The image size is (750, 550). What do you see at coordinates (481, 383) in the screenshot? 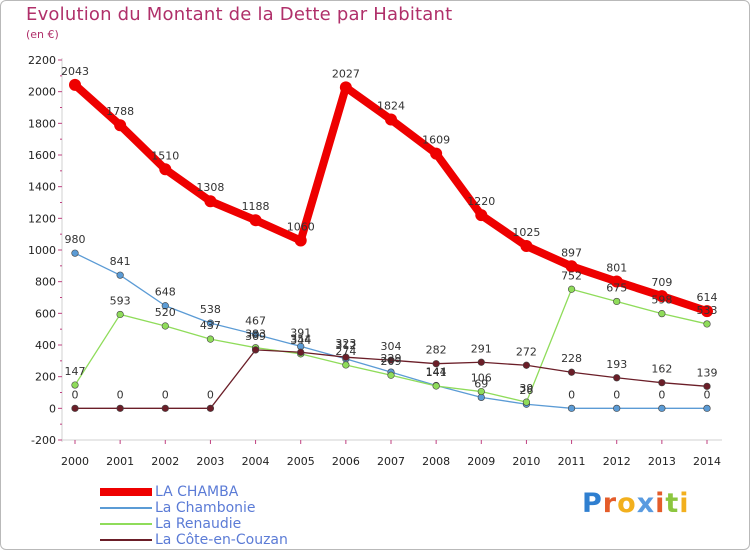
I see `data-label: 69` at bounding box center [481, 383].